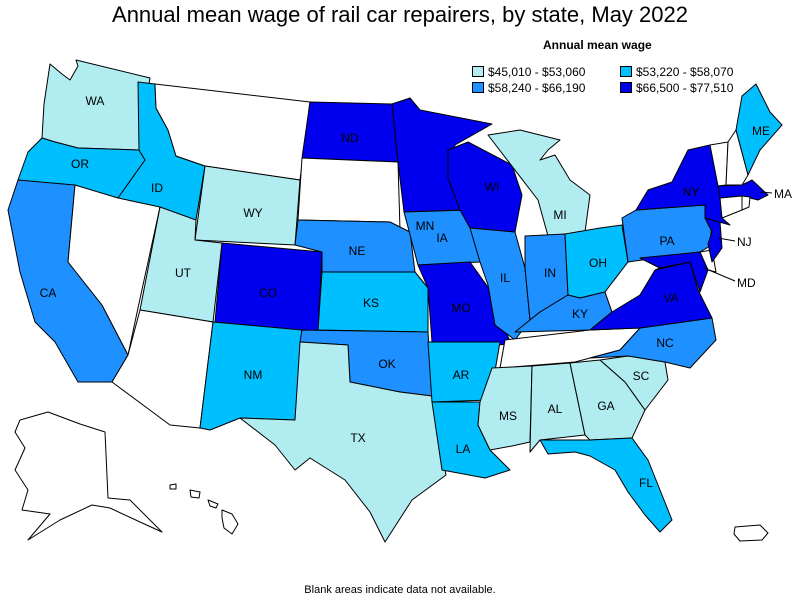 The height and width of the screenshot is (600, 800). What do you see at coordinates (726, 239) in the screenshot?
I see `nj-leader-line` at bounding box center [726, 239].